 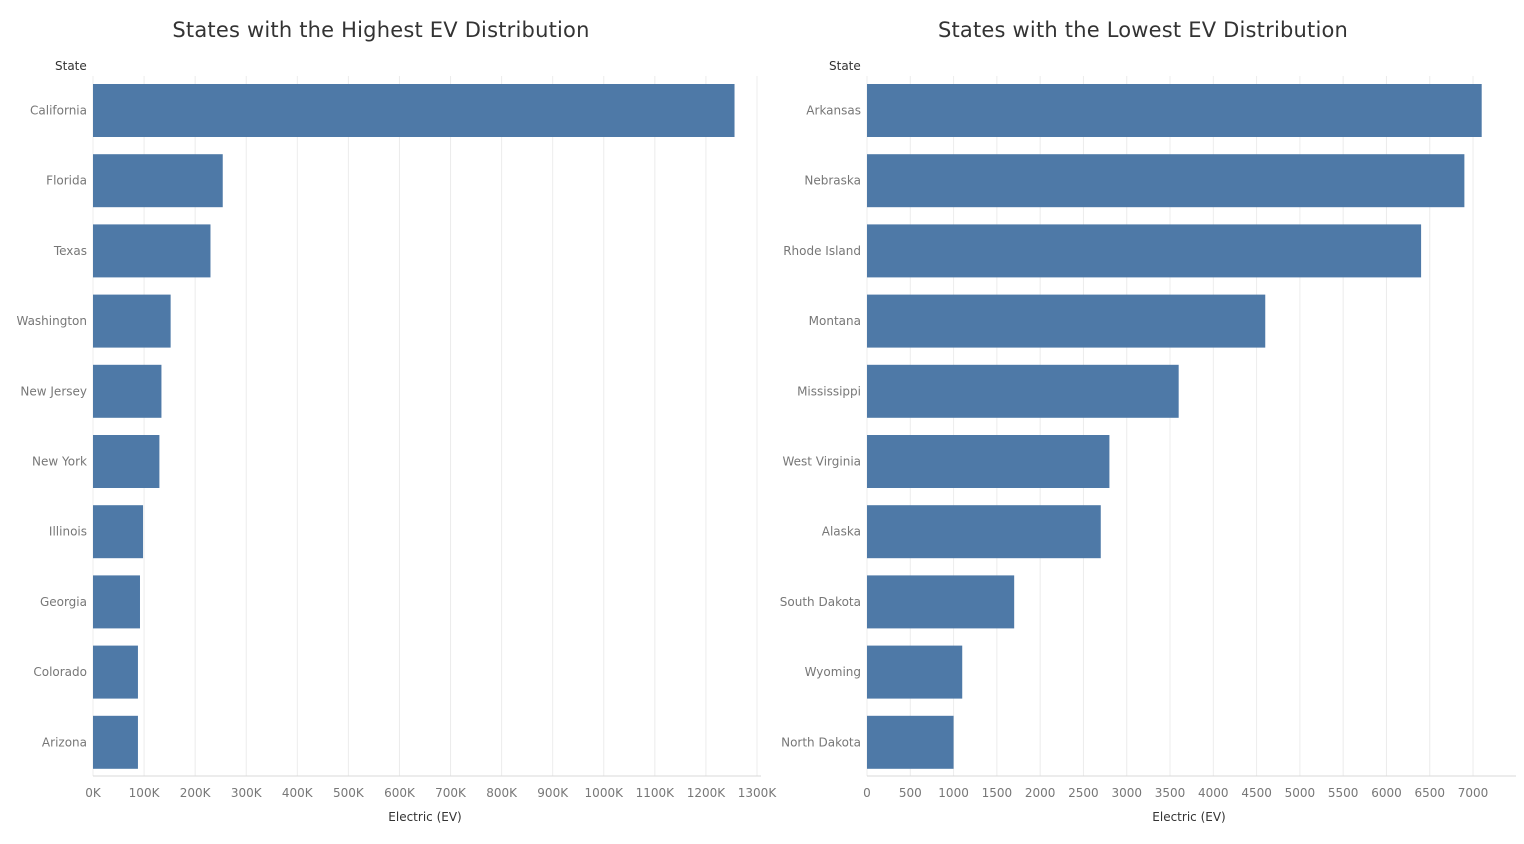 What do you see at coordinates (1170, 793) in the screenshot?
I see `x-tick-label: 3500` at bounding box center [1170, 793].